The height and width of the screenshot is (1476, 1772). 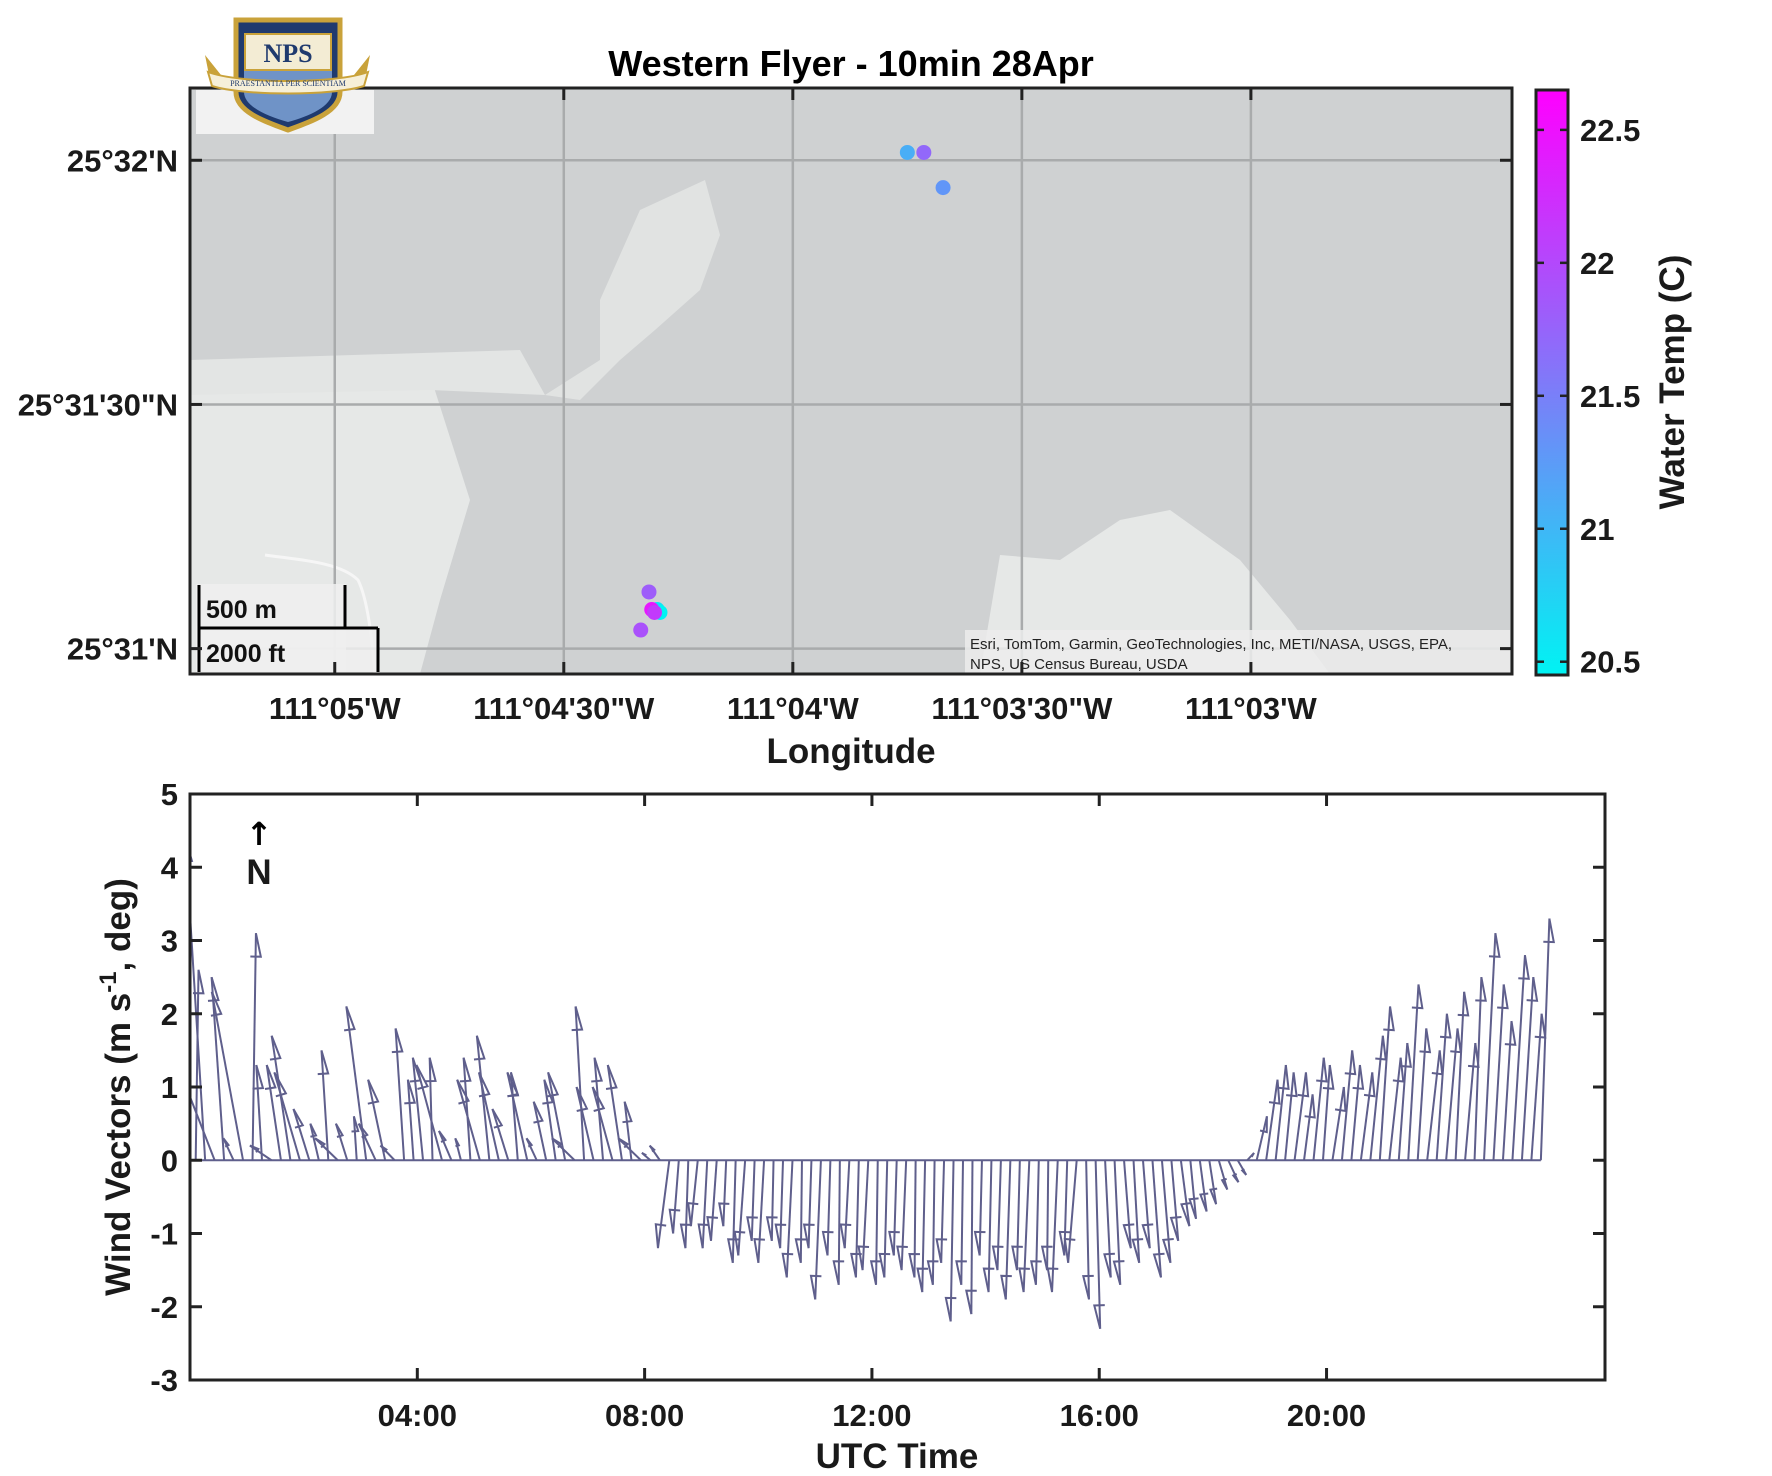 I want to click on wind-y-tick-label: 4, so click(x=170, y=867).